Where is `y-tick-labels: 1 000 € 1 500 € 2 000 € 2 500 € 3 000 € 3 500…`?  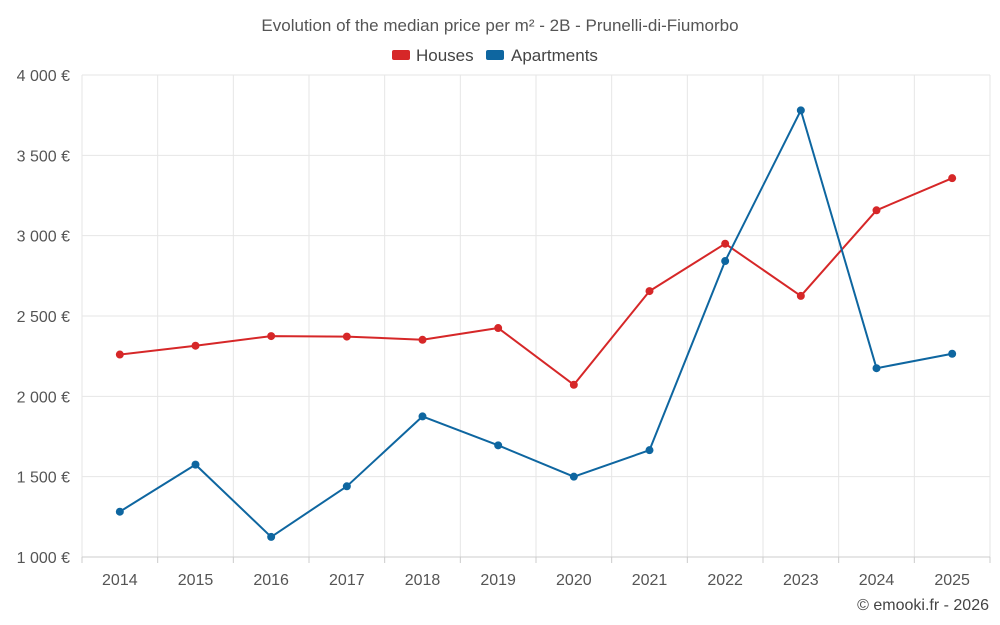 y-tick-labels: 1 000 € 1 500 € 2 000 € 2 500 € 3 000 € 3 500… is located at coordinates (43, 317).